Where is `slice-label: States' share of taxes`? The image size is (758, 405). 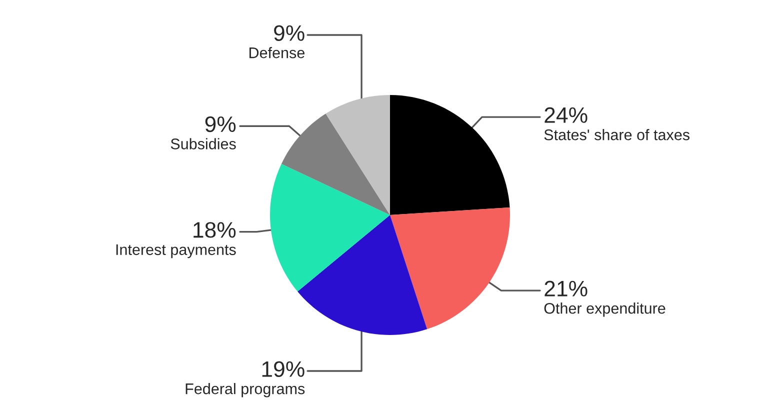 slice-label: States' share of taxes is located at coordinates (617, 134).